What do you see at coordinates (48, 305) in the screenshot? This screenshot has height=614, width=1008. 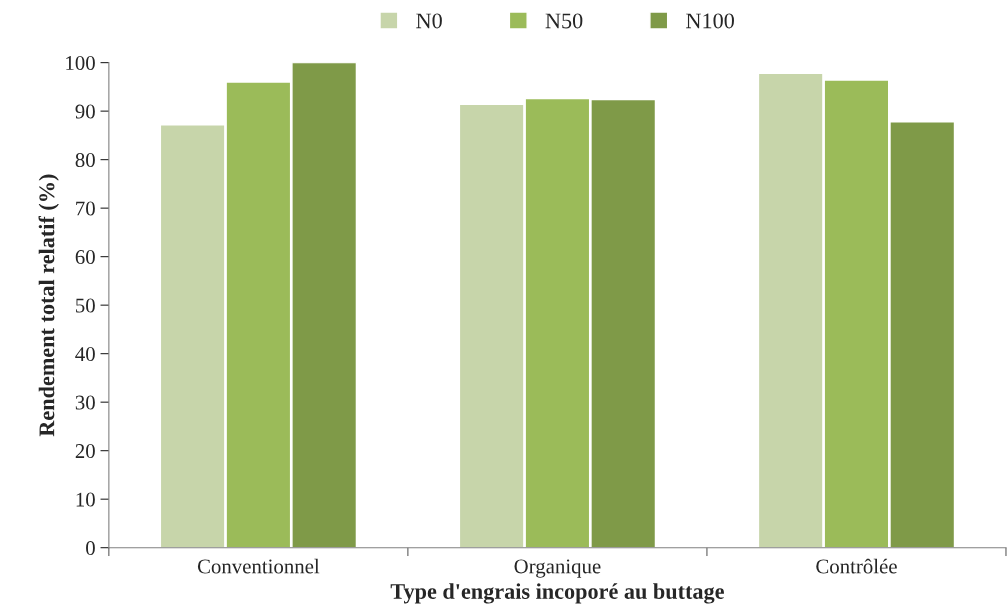 I see `y-axis-title: Rendement total relatif (%)` at bounding box center [48, 305].